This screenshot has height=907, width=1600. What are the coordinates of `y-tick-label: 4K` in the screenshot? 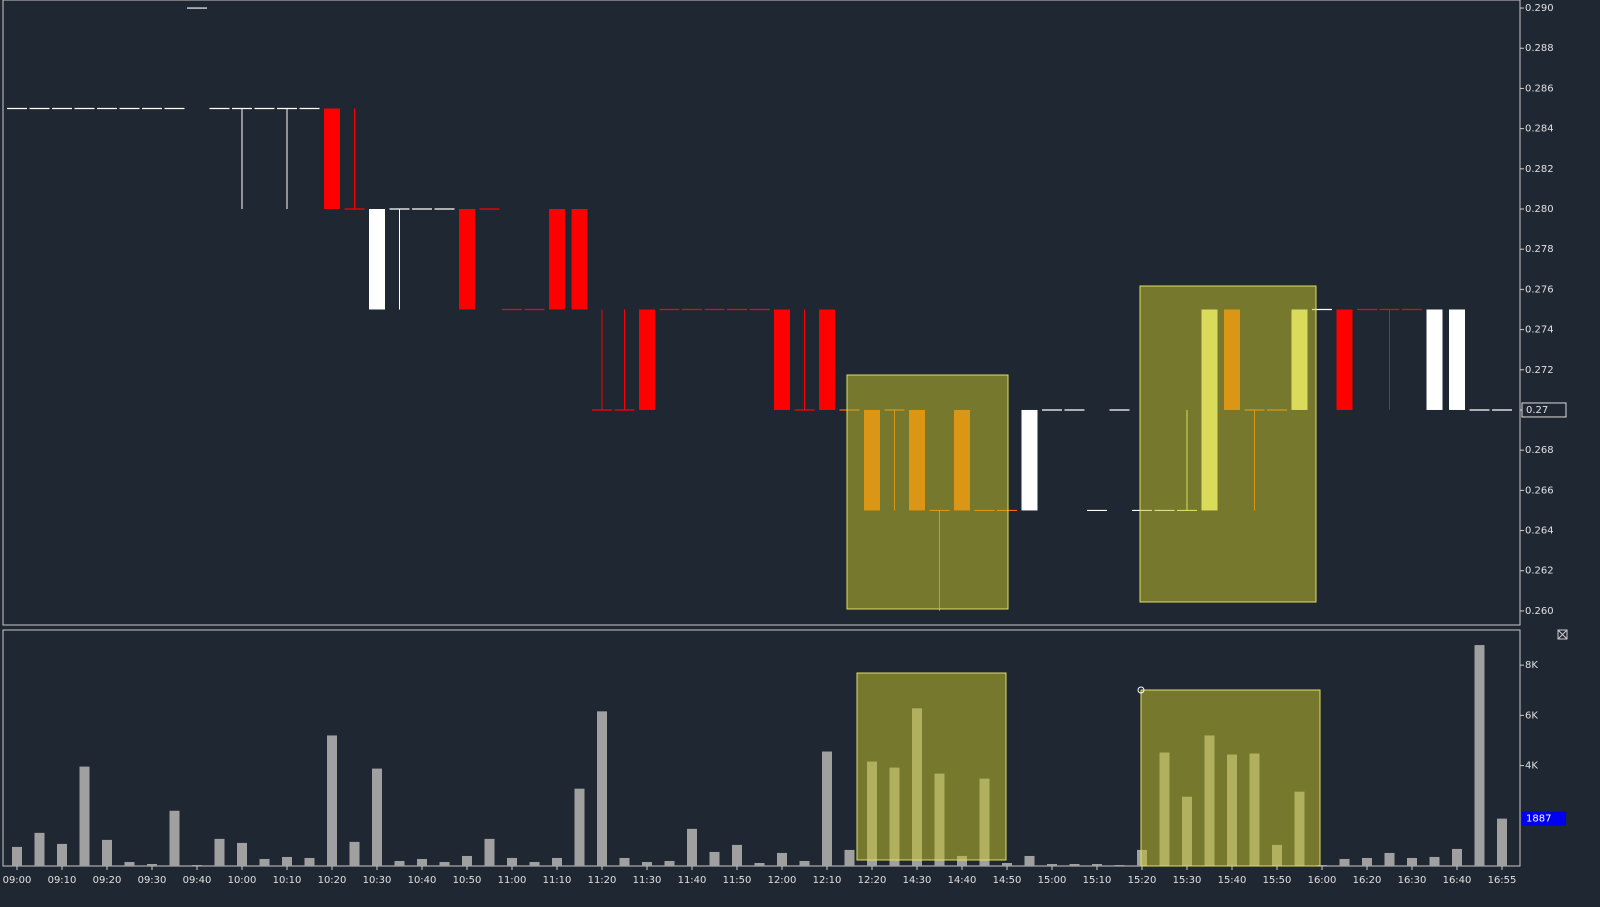 It's located at (1531, 766).